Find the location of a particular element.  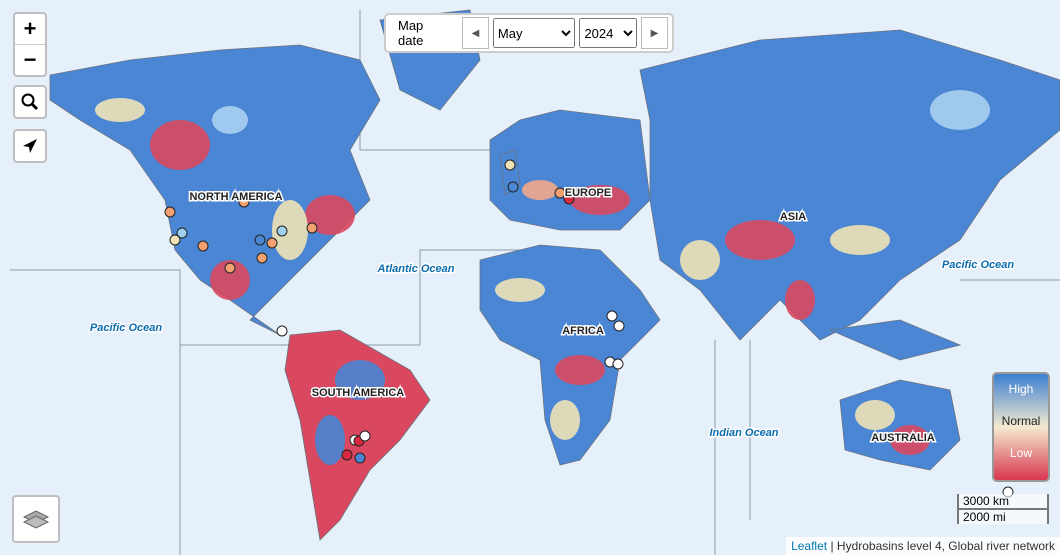

continent-label: AFRICA is located at coordinates (583, 331).